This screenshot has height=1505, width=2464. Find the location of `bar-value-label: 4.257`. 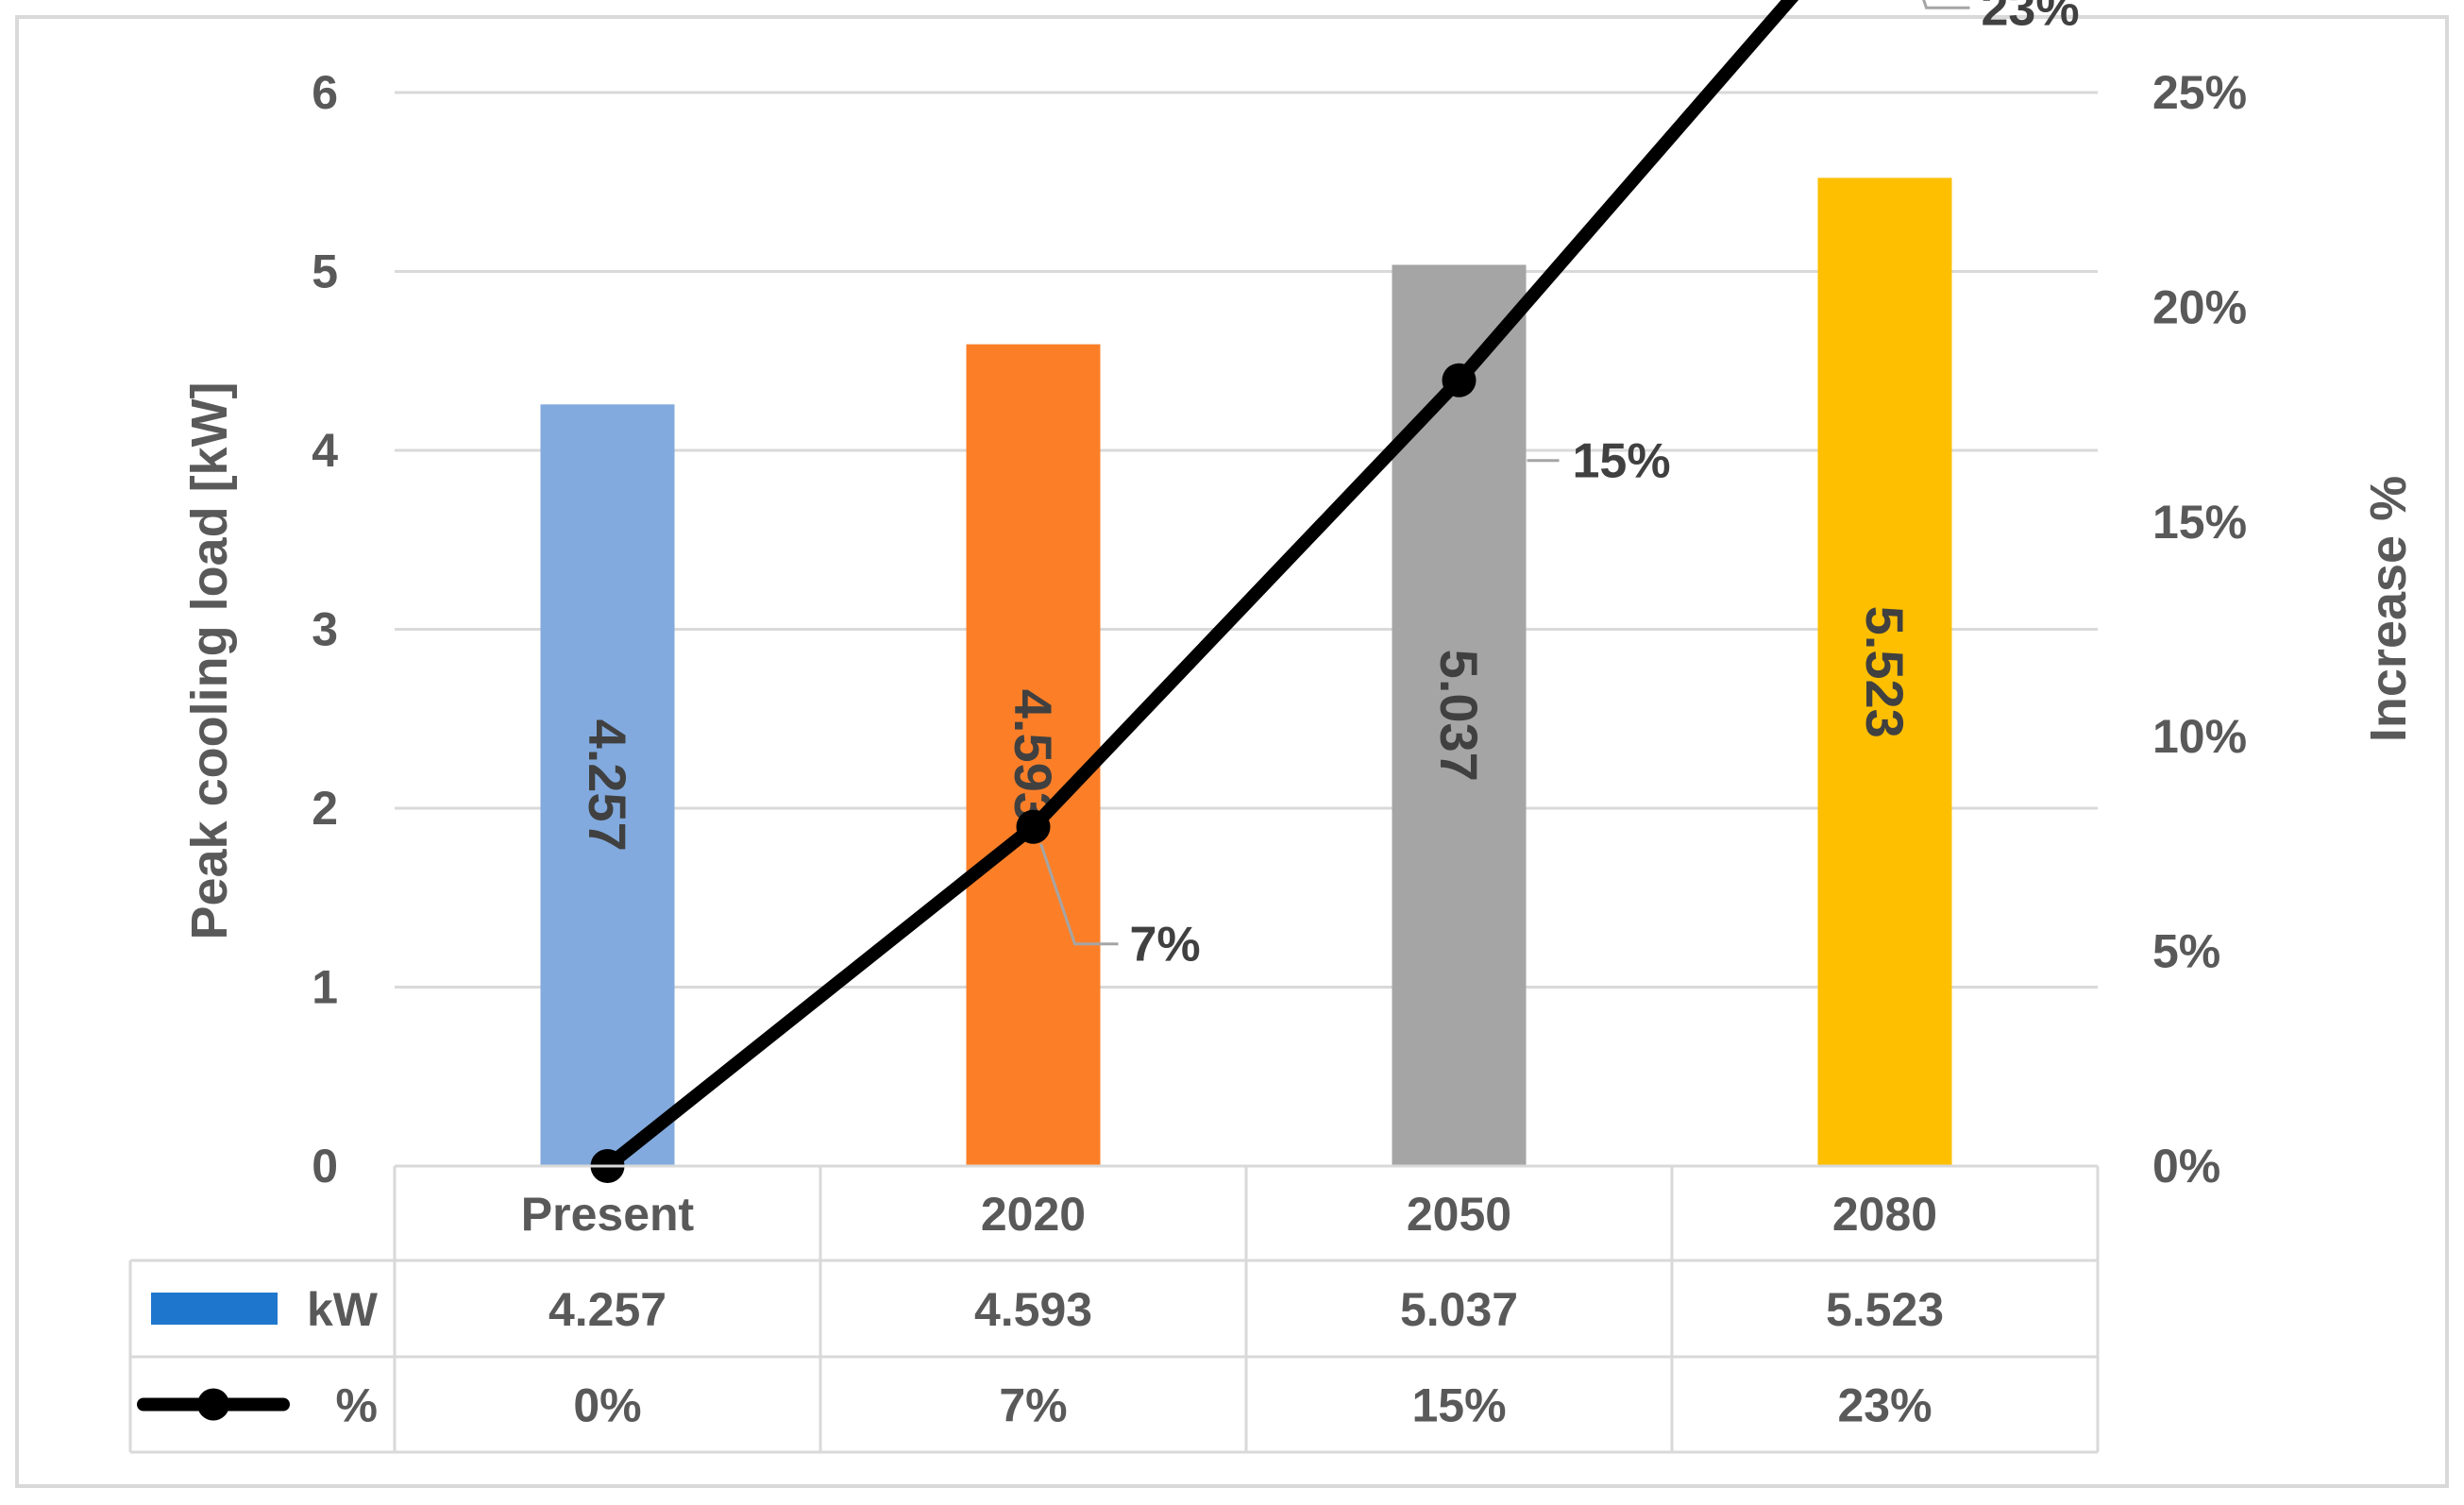

bar-value-label: 4.257 is located at coordinates (607, 785).